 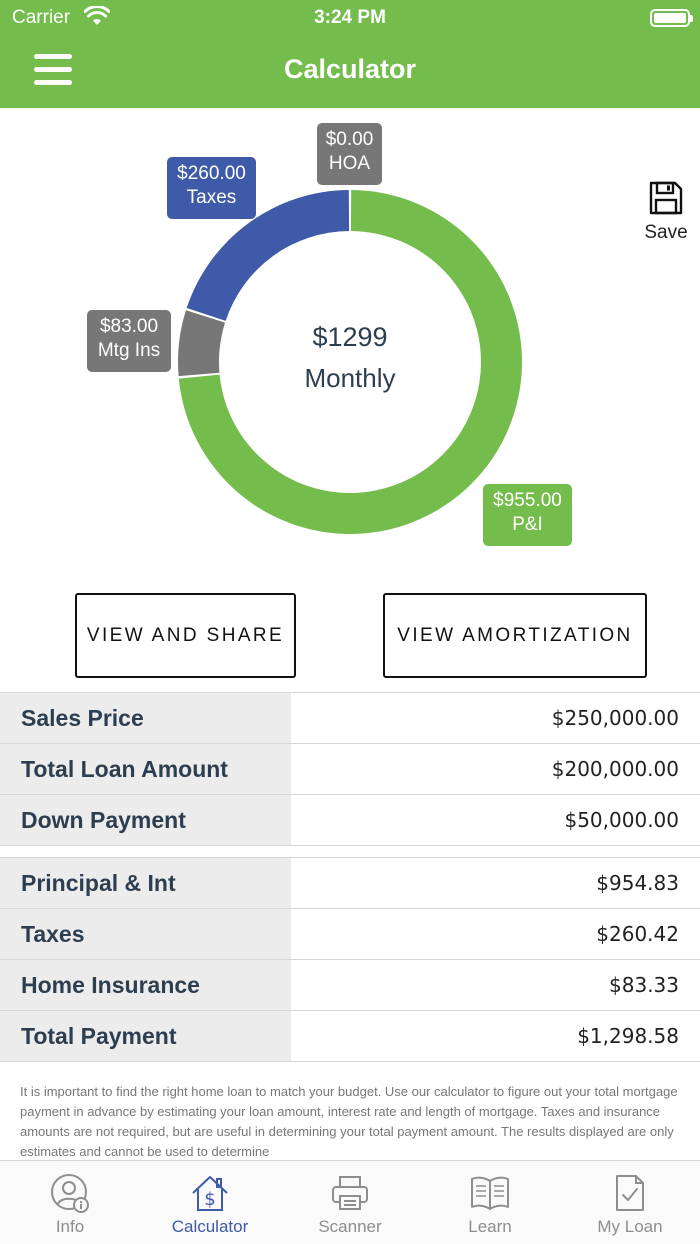 I want to click on tab-my-loan: My Loan, so click(x=630, y=1202).